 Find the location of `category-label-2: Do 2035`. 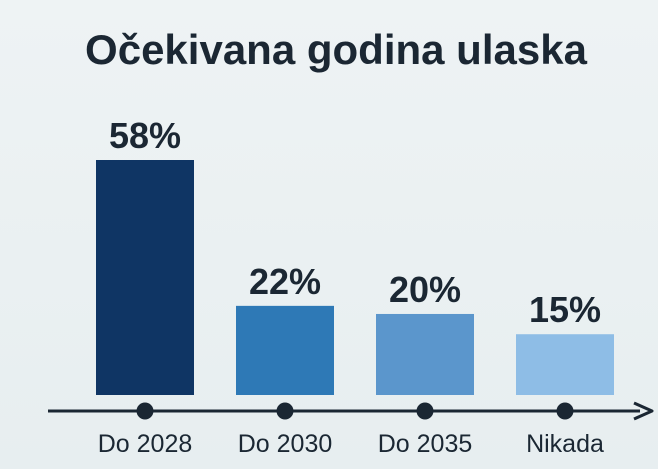

category-label-2: Do 2035 is located at coordinates (425, 444).